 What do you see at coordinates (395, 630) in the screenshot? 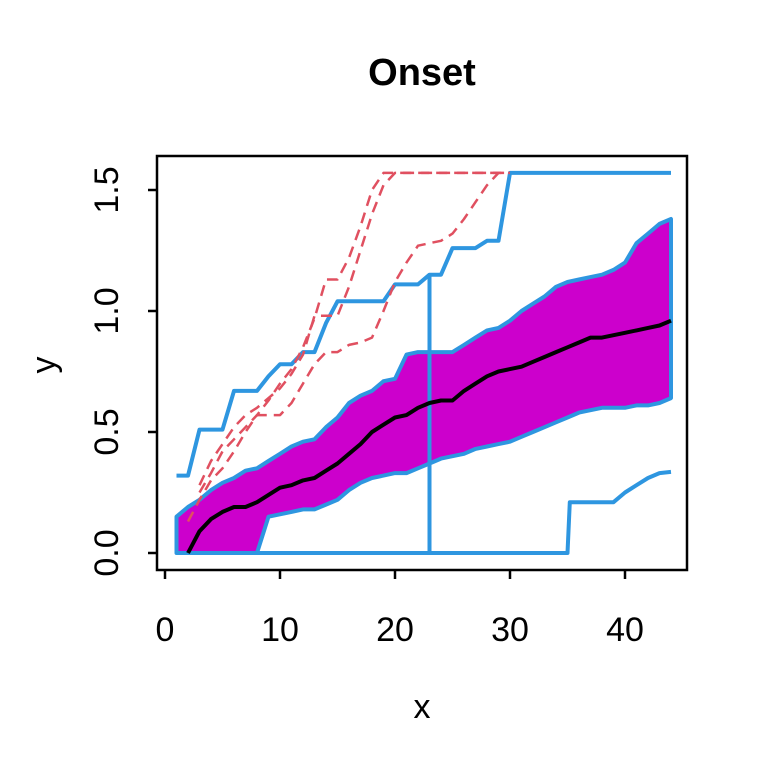
I see `x-tick-label: 20` at bounding box center [395, 630].